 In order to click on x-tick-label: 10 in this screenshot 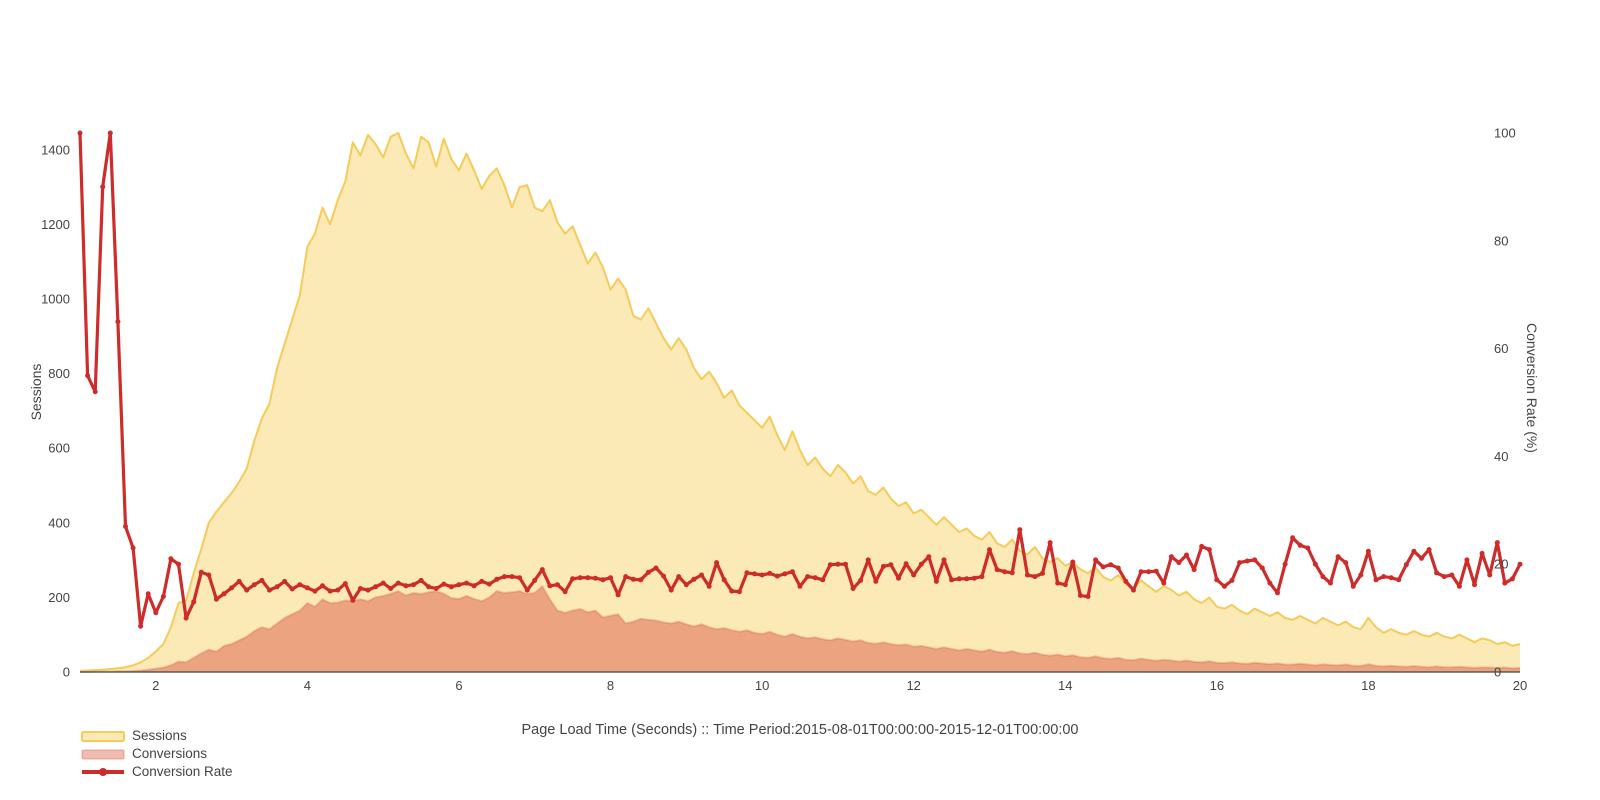, I will do `click(762, 685)`.